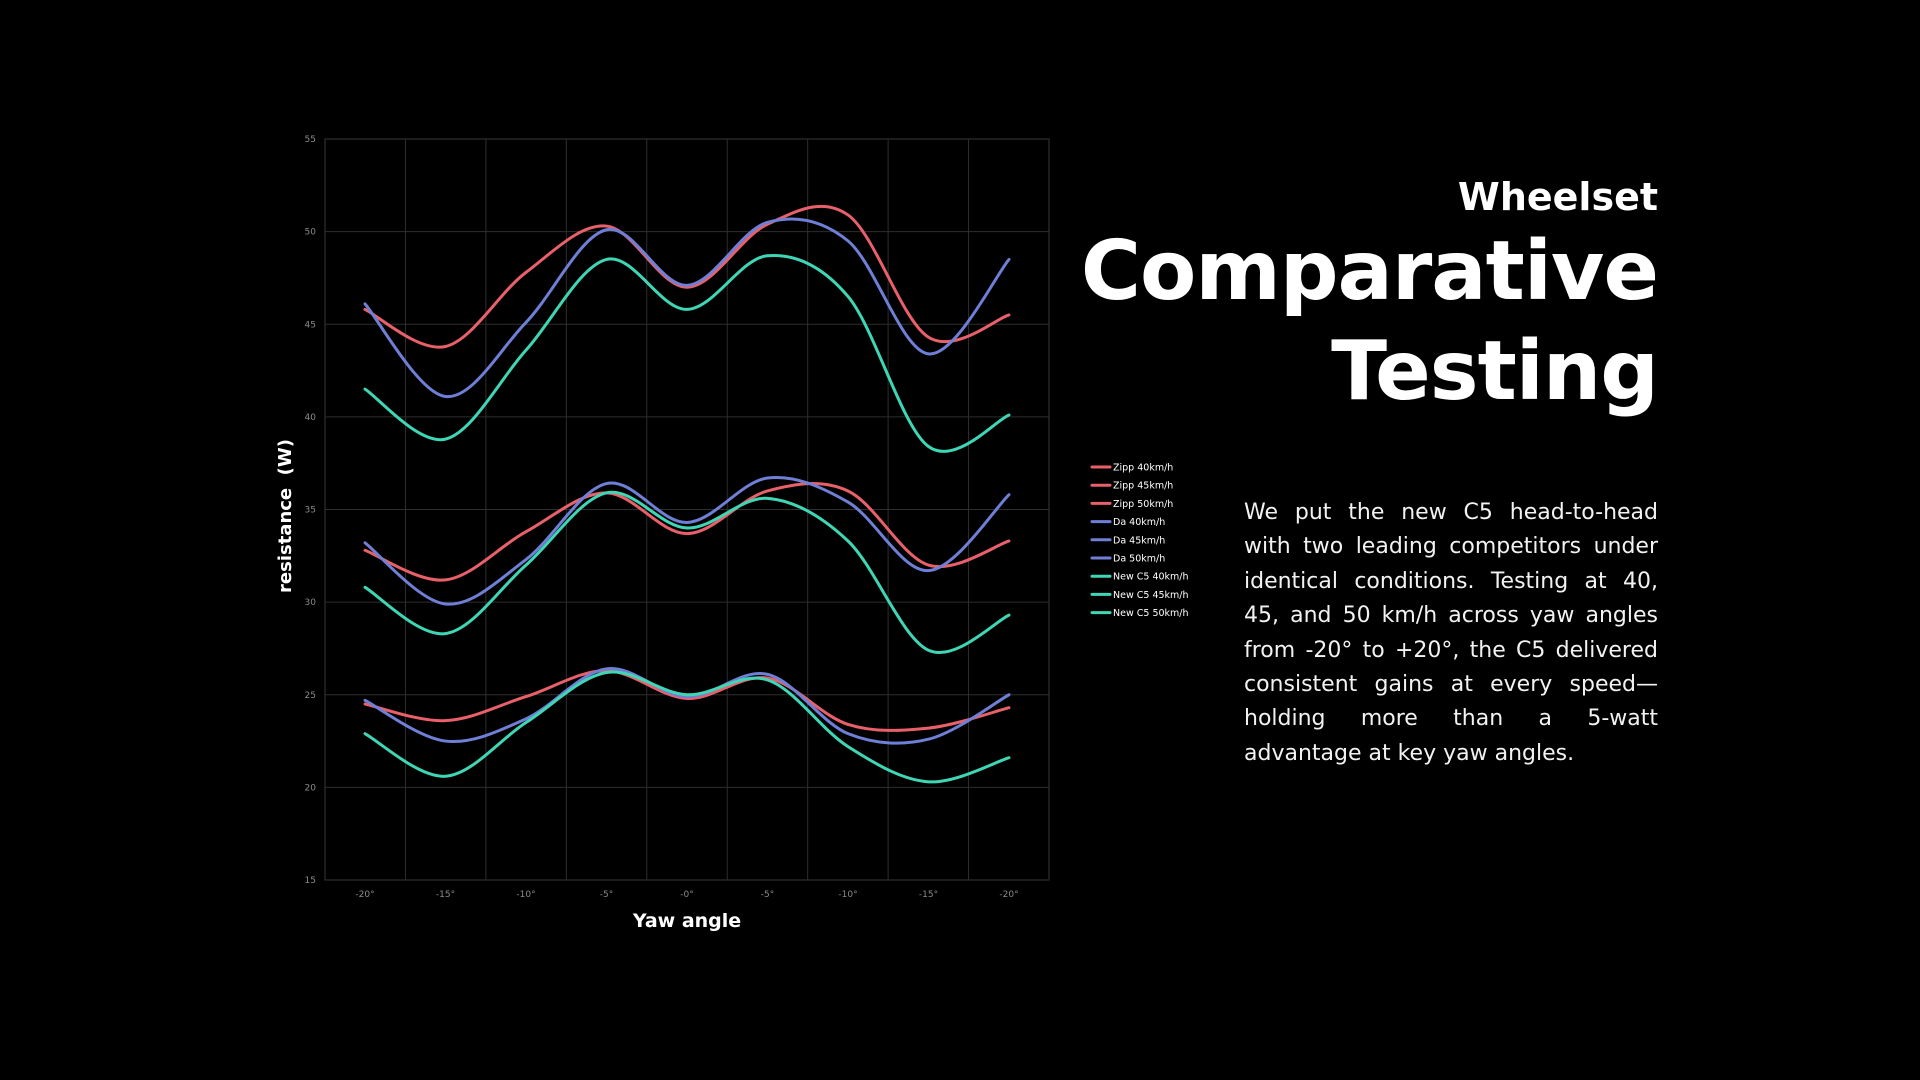  Describe the element at coordinates (311, 788) in the screenshot. I see `y-tick-label: 20` at that location.